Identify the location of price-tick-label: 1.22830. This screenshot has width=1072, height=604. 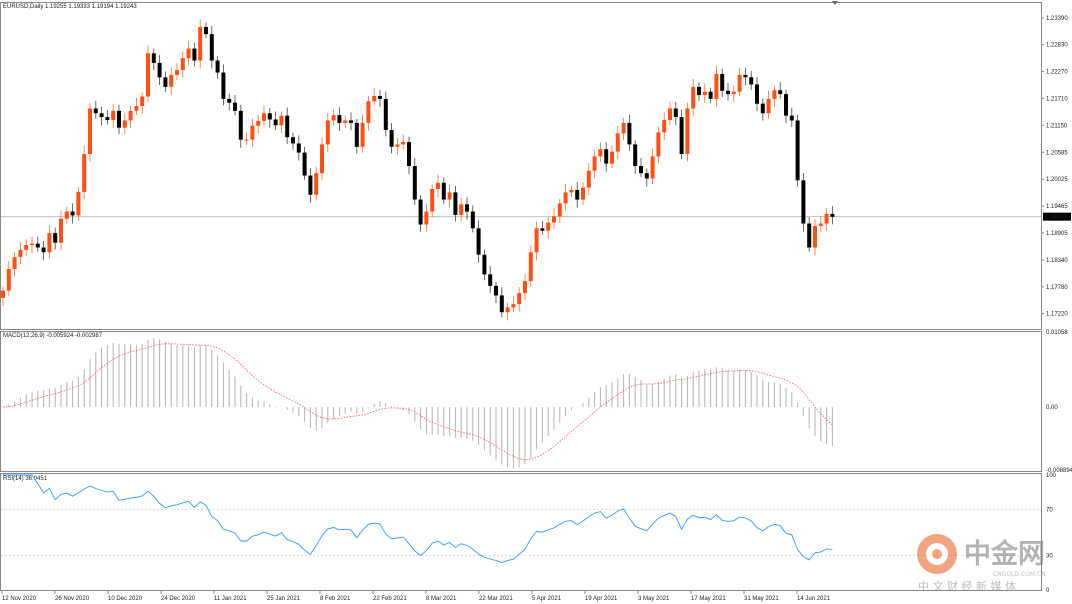
(1057, 46).